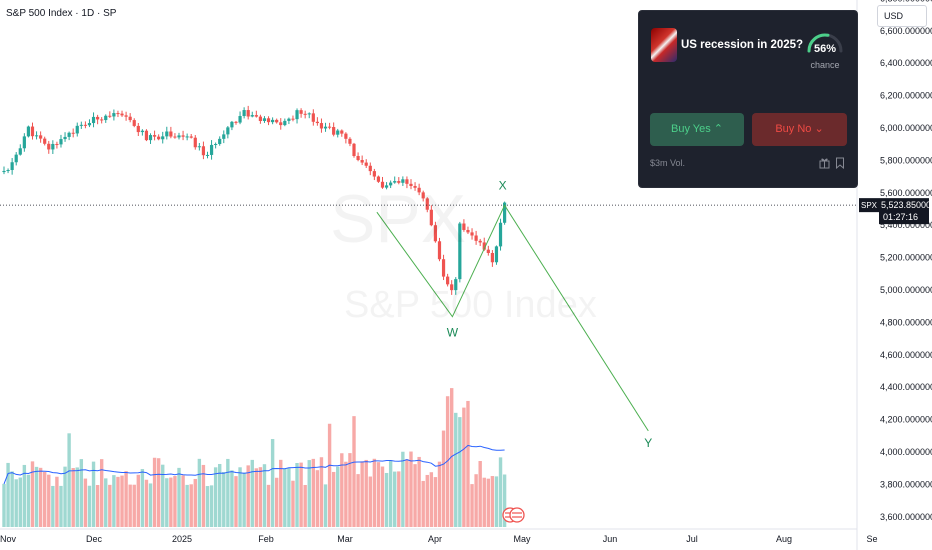 The width and height of the screenshot is (932, 550). Describe the element at coordinates (906, 96) in the screenshot. I see `price-tick-label: 6,200.000000` at that location.